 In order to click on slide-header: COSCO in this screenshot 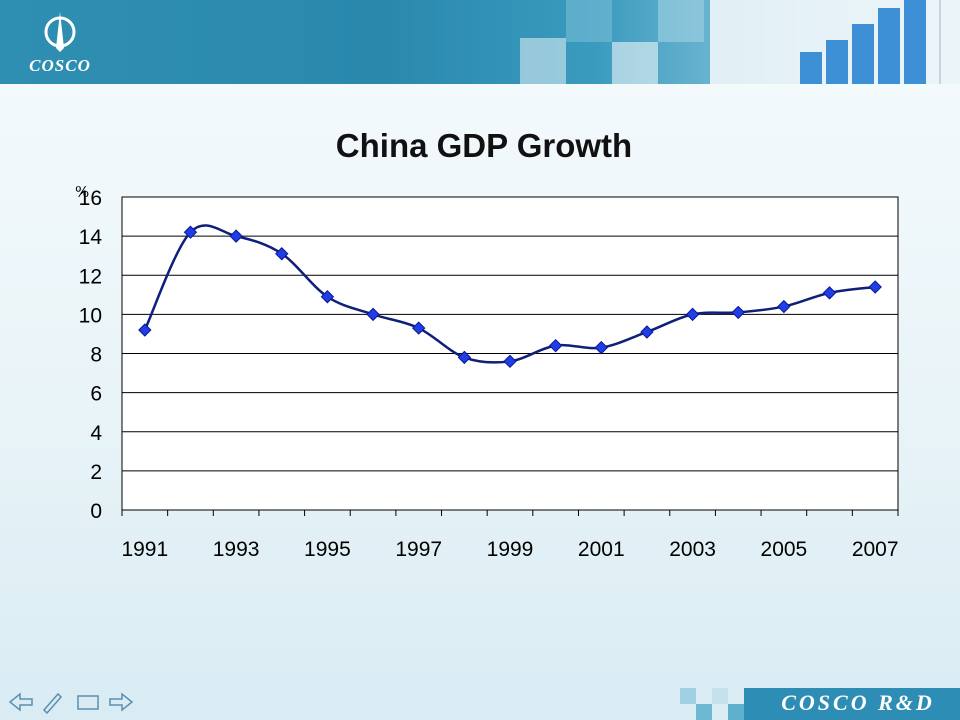, I will do `click(480, 42)`.